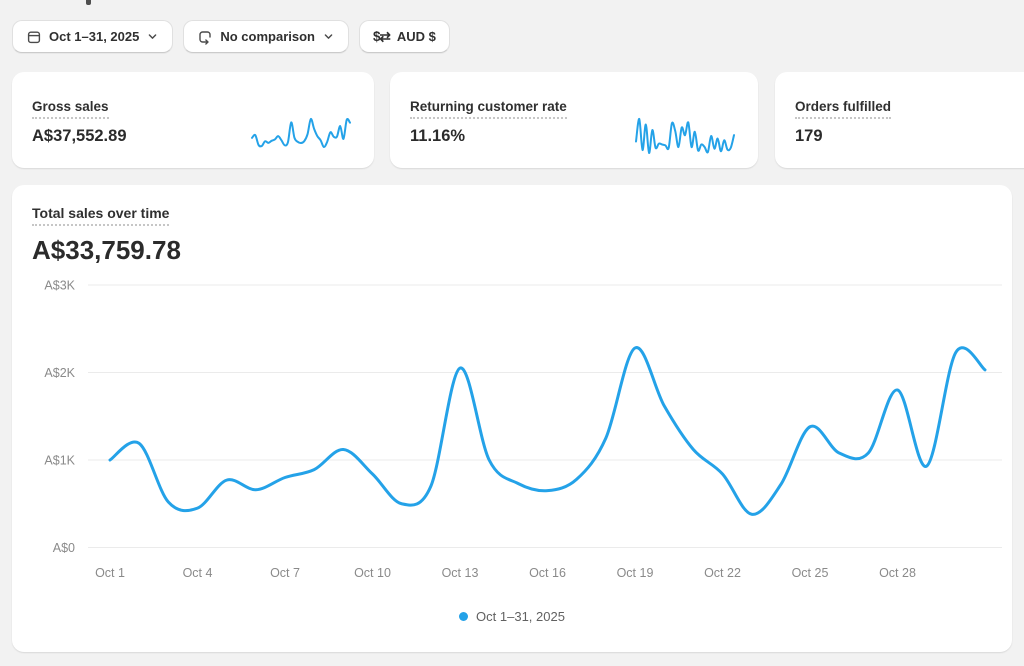 The height and width of the screenshot is (666, 1024). I want to click on y-axis-label: A$3K, so click(59, 286).